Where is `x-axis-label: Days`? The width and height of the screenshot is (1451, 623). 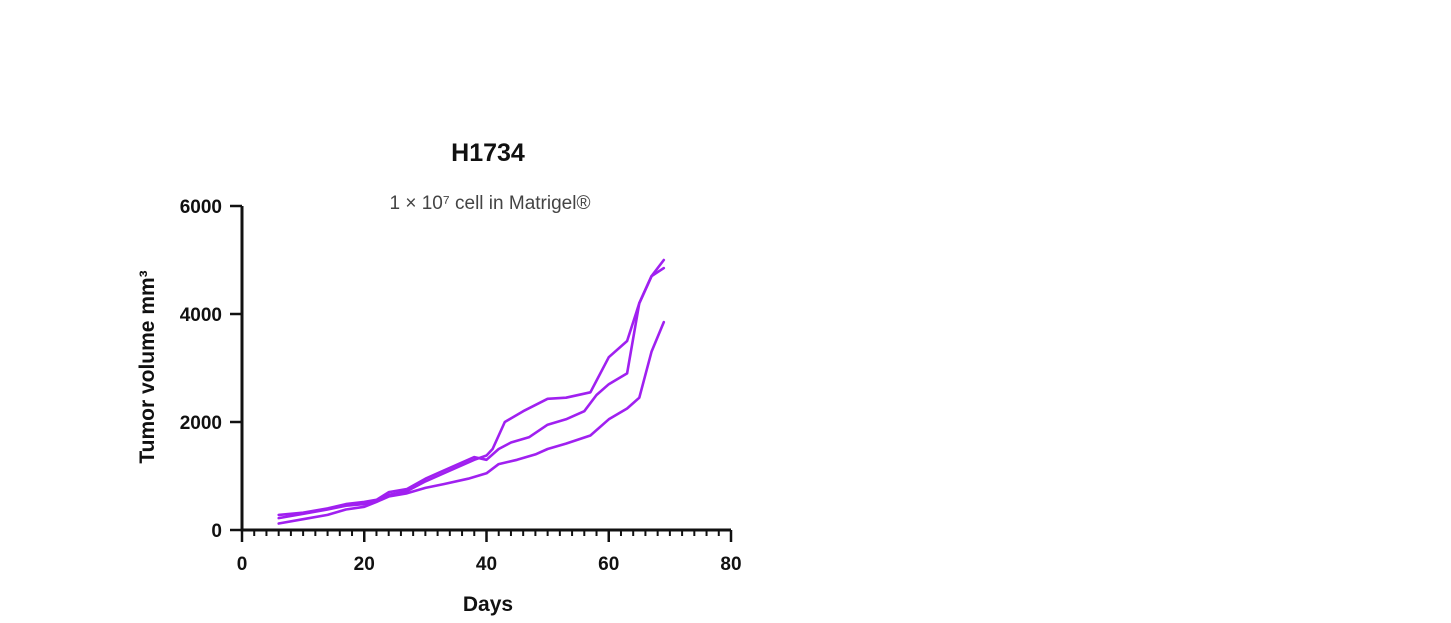 x-axis-label: Days is located at coordinates (488, 604).